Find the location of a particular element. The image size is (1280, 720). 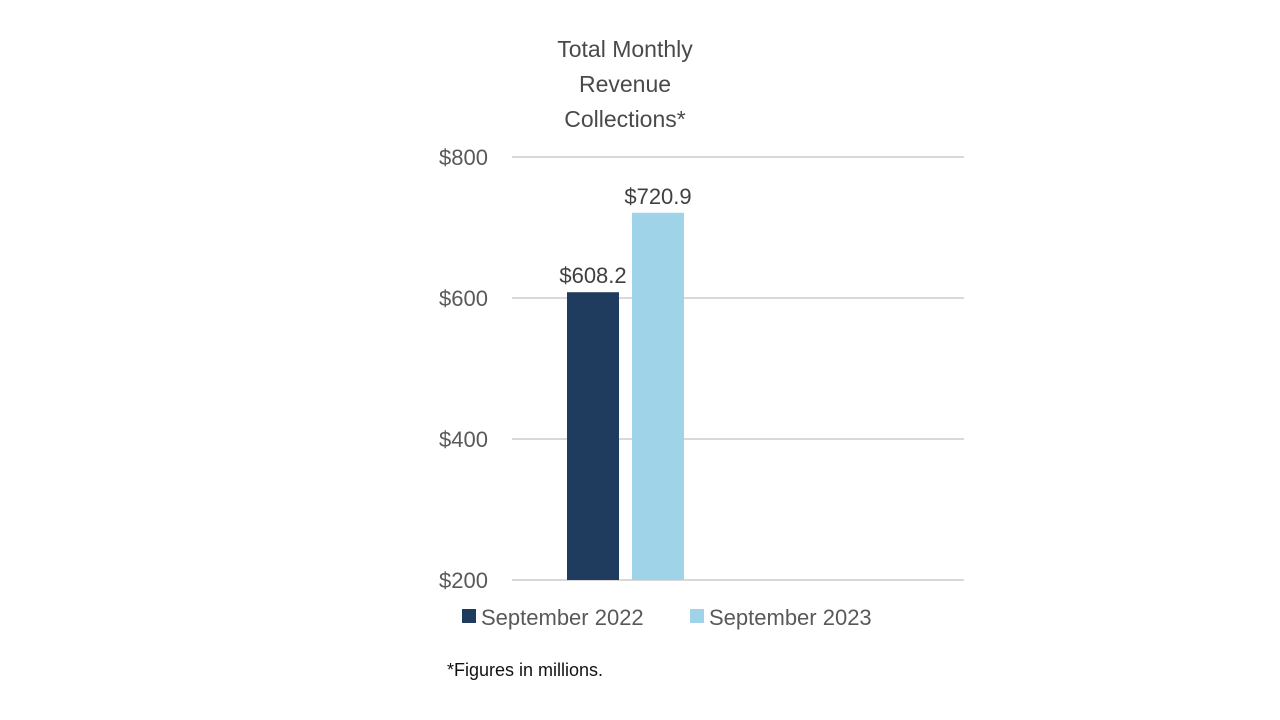

chart-title-line: Revenue is located at coordinates (625, 84).